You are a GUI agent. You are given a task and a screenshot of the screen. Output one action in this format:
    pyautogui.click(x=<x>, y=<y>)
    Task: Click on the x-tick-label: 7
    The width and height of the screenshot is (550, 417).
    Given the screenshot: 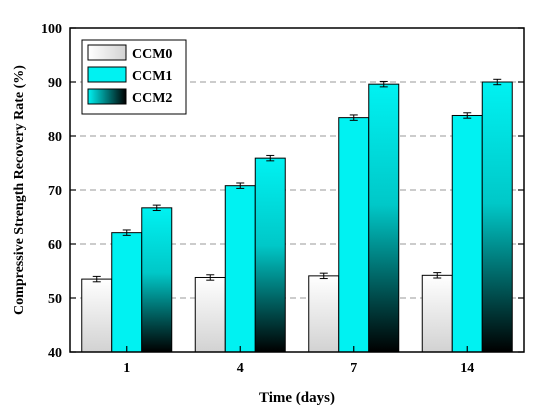 What is the action you would take?
    pyautogui.click(x=353, y=368)
    